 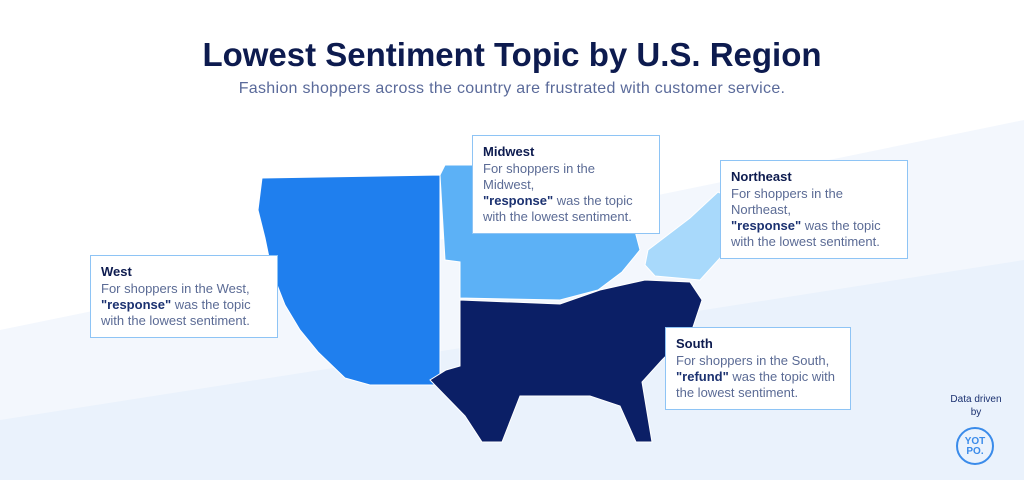 I want to click on region-name: West, so click(x=116, y=271).